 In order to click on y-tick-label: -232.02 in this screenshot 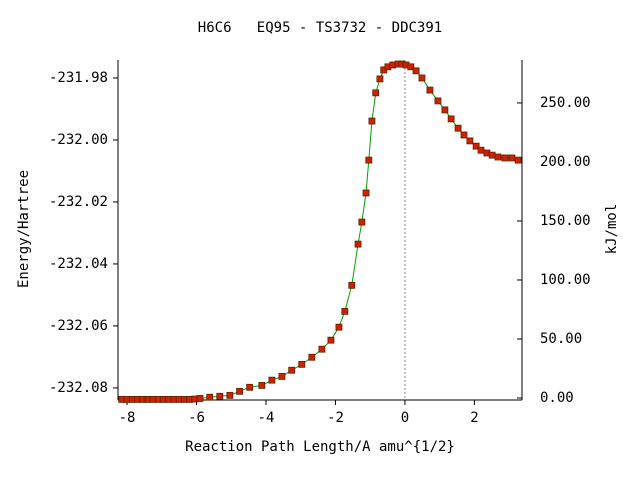, I will do `click(78, 202)`.